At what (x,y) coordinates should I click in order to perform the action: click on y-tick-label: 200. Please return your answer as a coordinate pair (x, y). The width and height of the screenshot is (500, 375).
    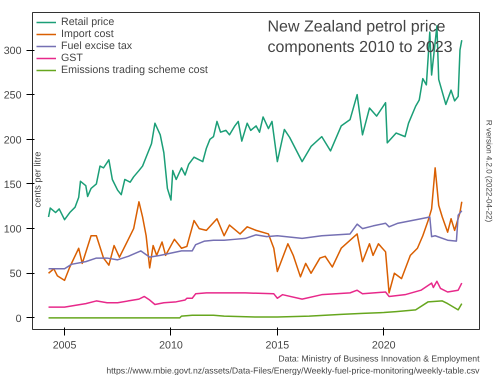
    Looking at the image, I should click on (13, 140).